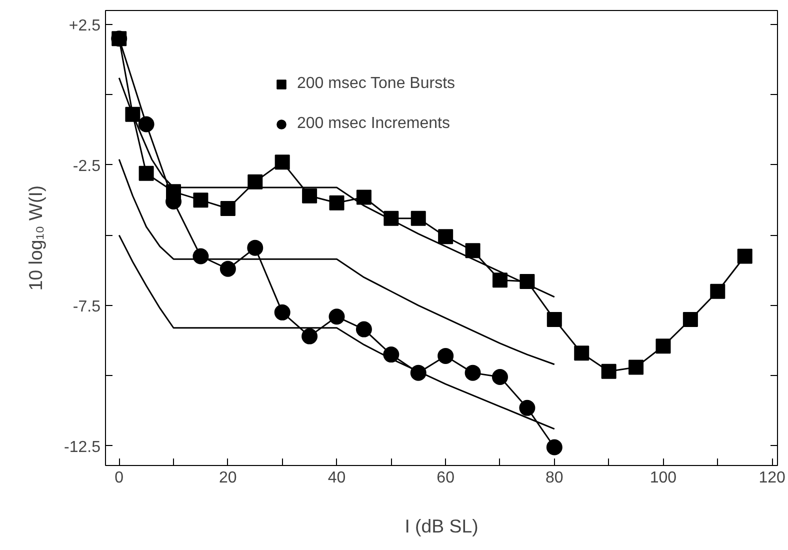  What do you see at coordinates (555, 478) in the screenshot?
I see `x-tick-label: 80` at bounding box center [555, 478].